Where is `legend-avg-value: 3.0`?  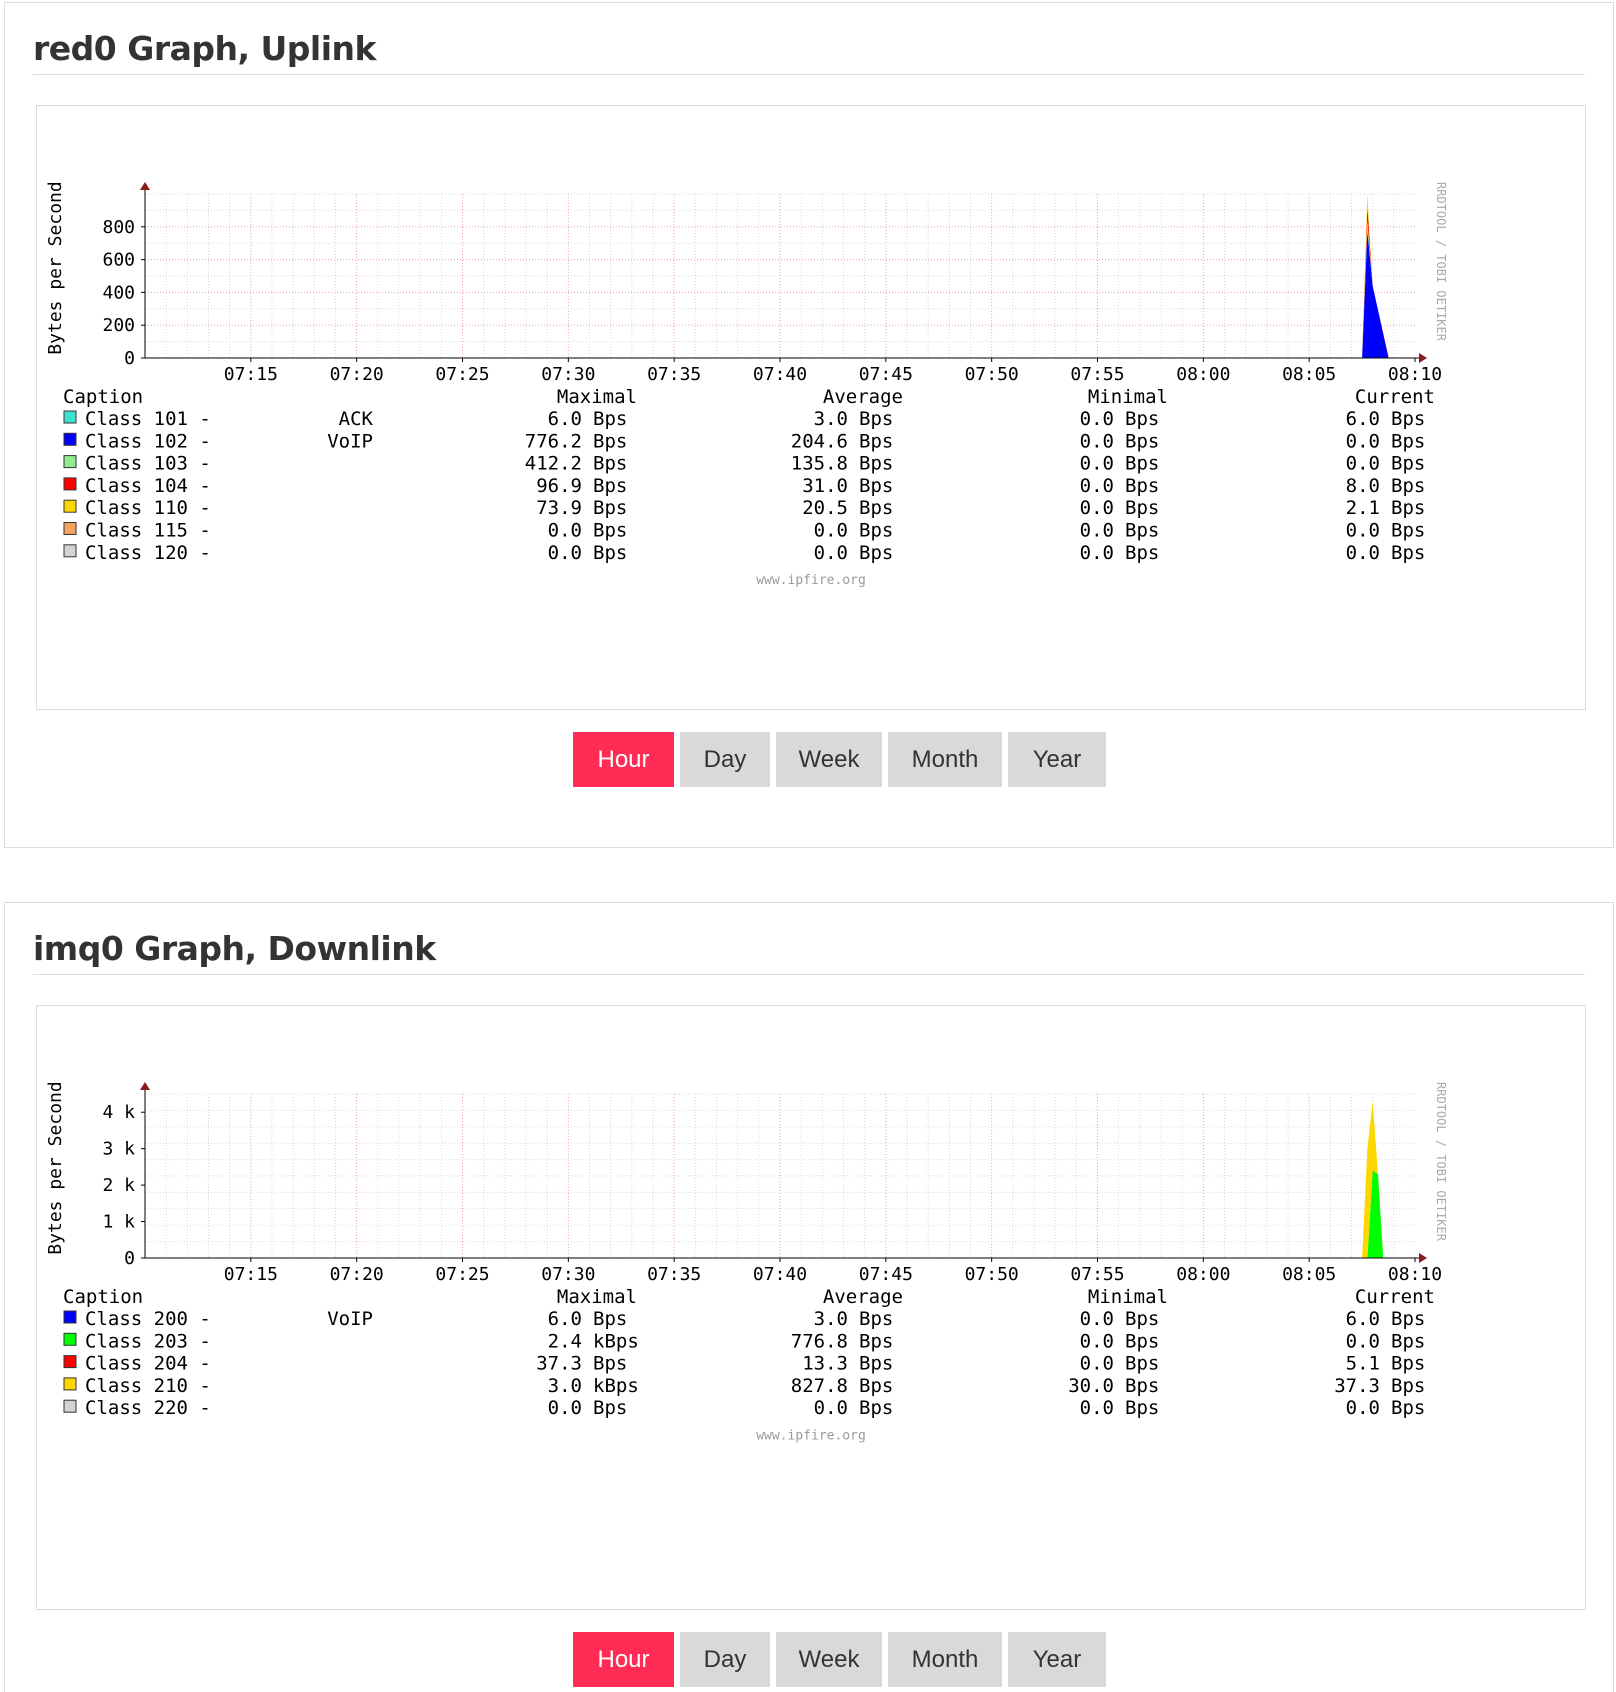 legend-avg-value: 3.0 is located at coordinates (831, 419).